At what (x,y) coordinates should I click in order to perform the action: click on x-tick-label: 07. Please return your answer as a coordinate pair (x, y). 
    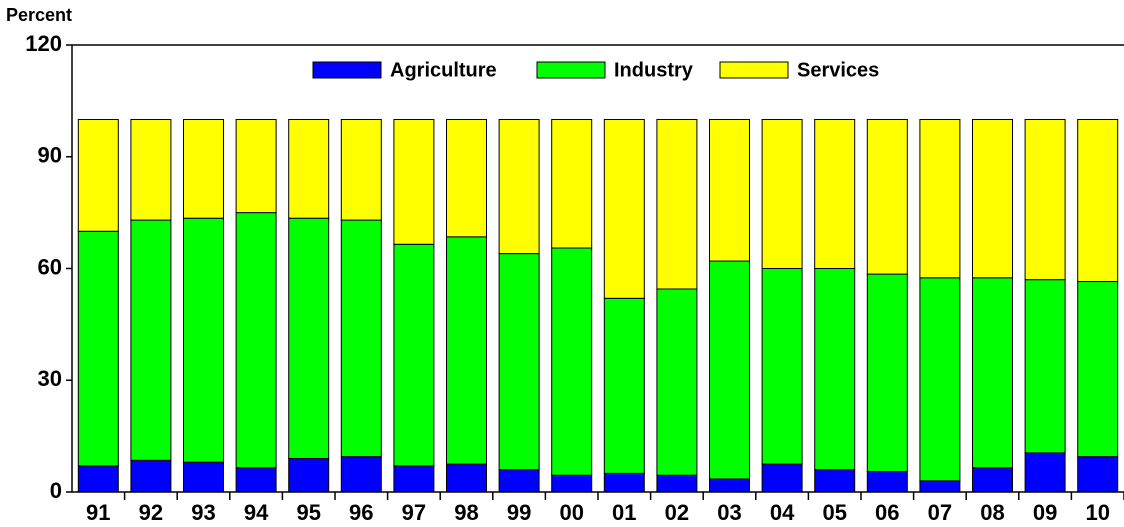
    Looking at the image, I should click on (940, 512).